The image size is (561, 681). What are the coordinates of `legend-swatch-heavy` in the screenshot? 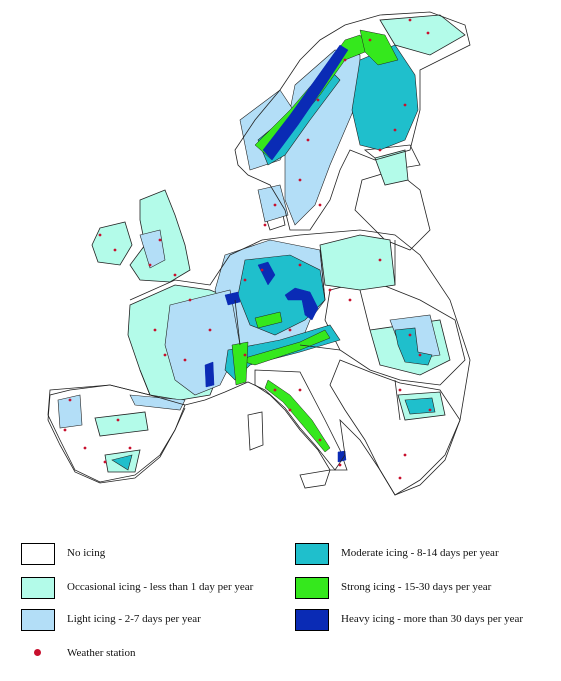 It's located at (312, 620).